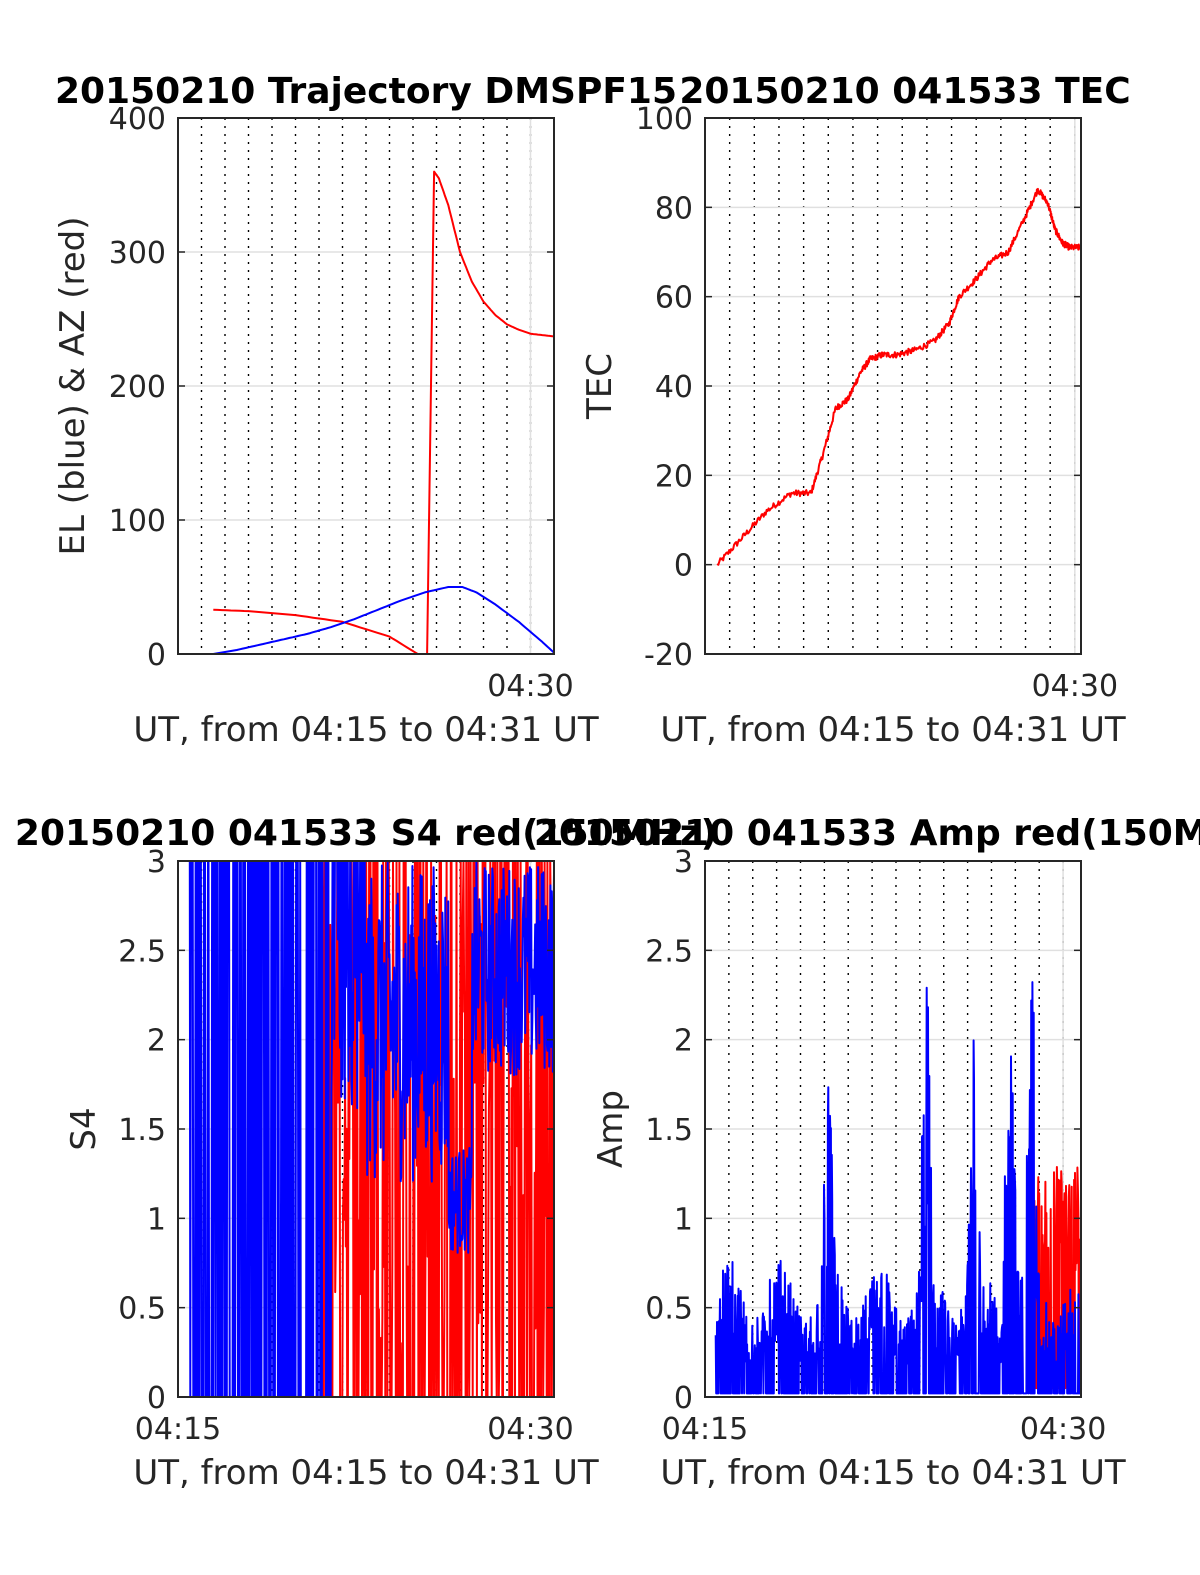 This screenshot has height=1575, width=1200. What do you see at coordinates (1075, 686) in the screenshot?
I see `tec-xtick-label: 04:30` at bounding box center [1075, 686].